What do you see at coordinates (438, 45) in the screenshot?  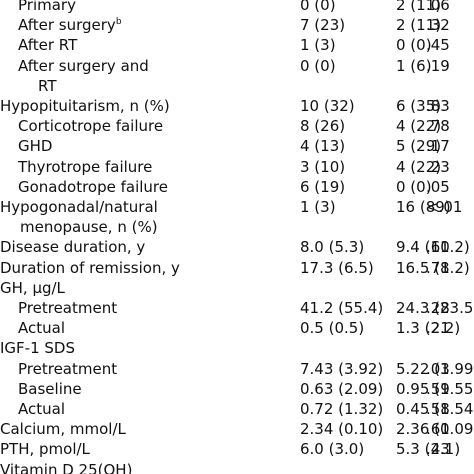 I see `table-cell: .45` at bounding box center [438, 45].